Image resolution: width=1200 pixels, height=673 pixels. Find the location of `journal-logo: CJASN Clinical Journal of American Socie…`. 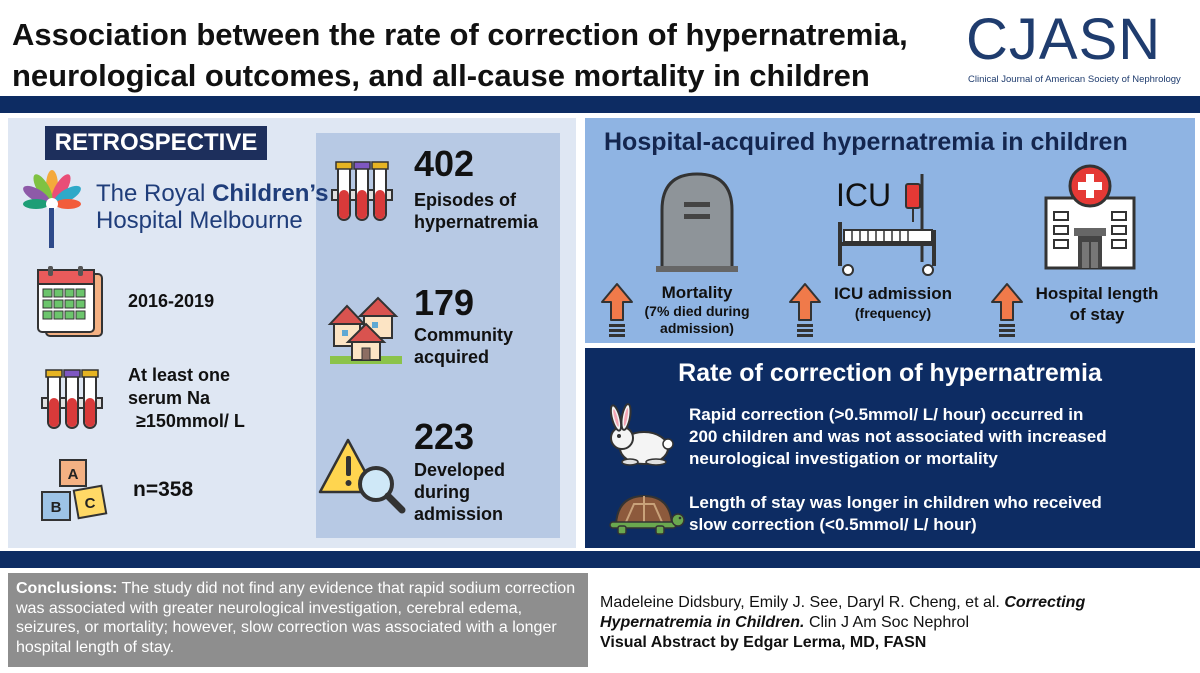

journal-logo: CJASN Clinical Journal of American Socie… is located at coordinates (1080, 50).